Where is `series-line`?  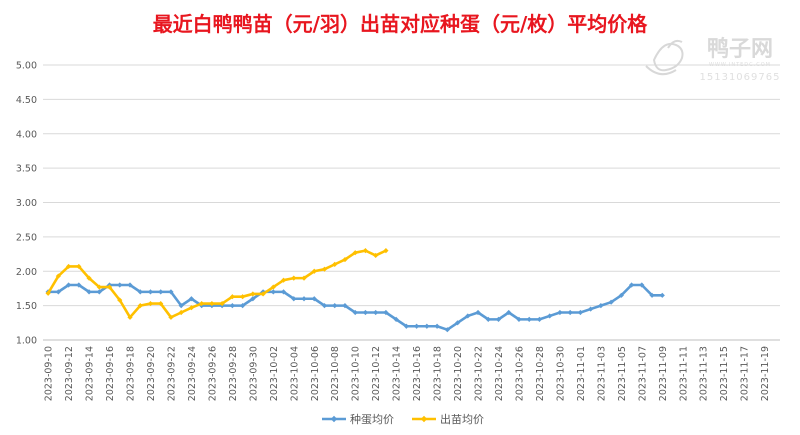 series-line is located at coordinates (217, 284).